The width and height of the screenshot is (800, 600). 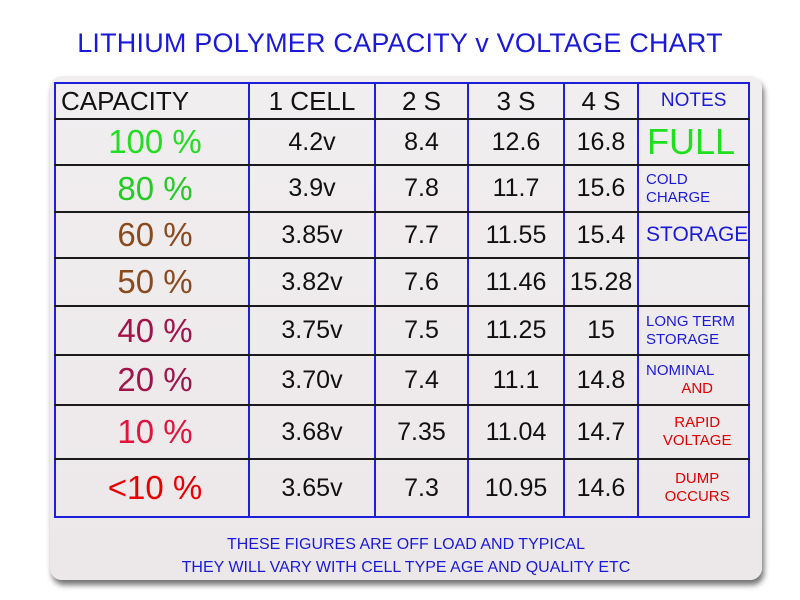 I want to click on table-row: 50 % 3.82v 7.6 11.46 15.28, so click(x=402, y=282).